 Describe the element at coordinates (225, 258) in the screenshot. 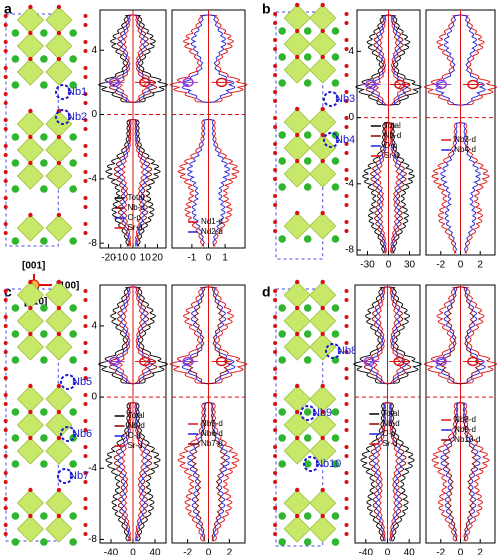

I see `x-tick-label: 1` at that location.